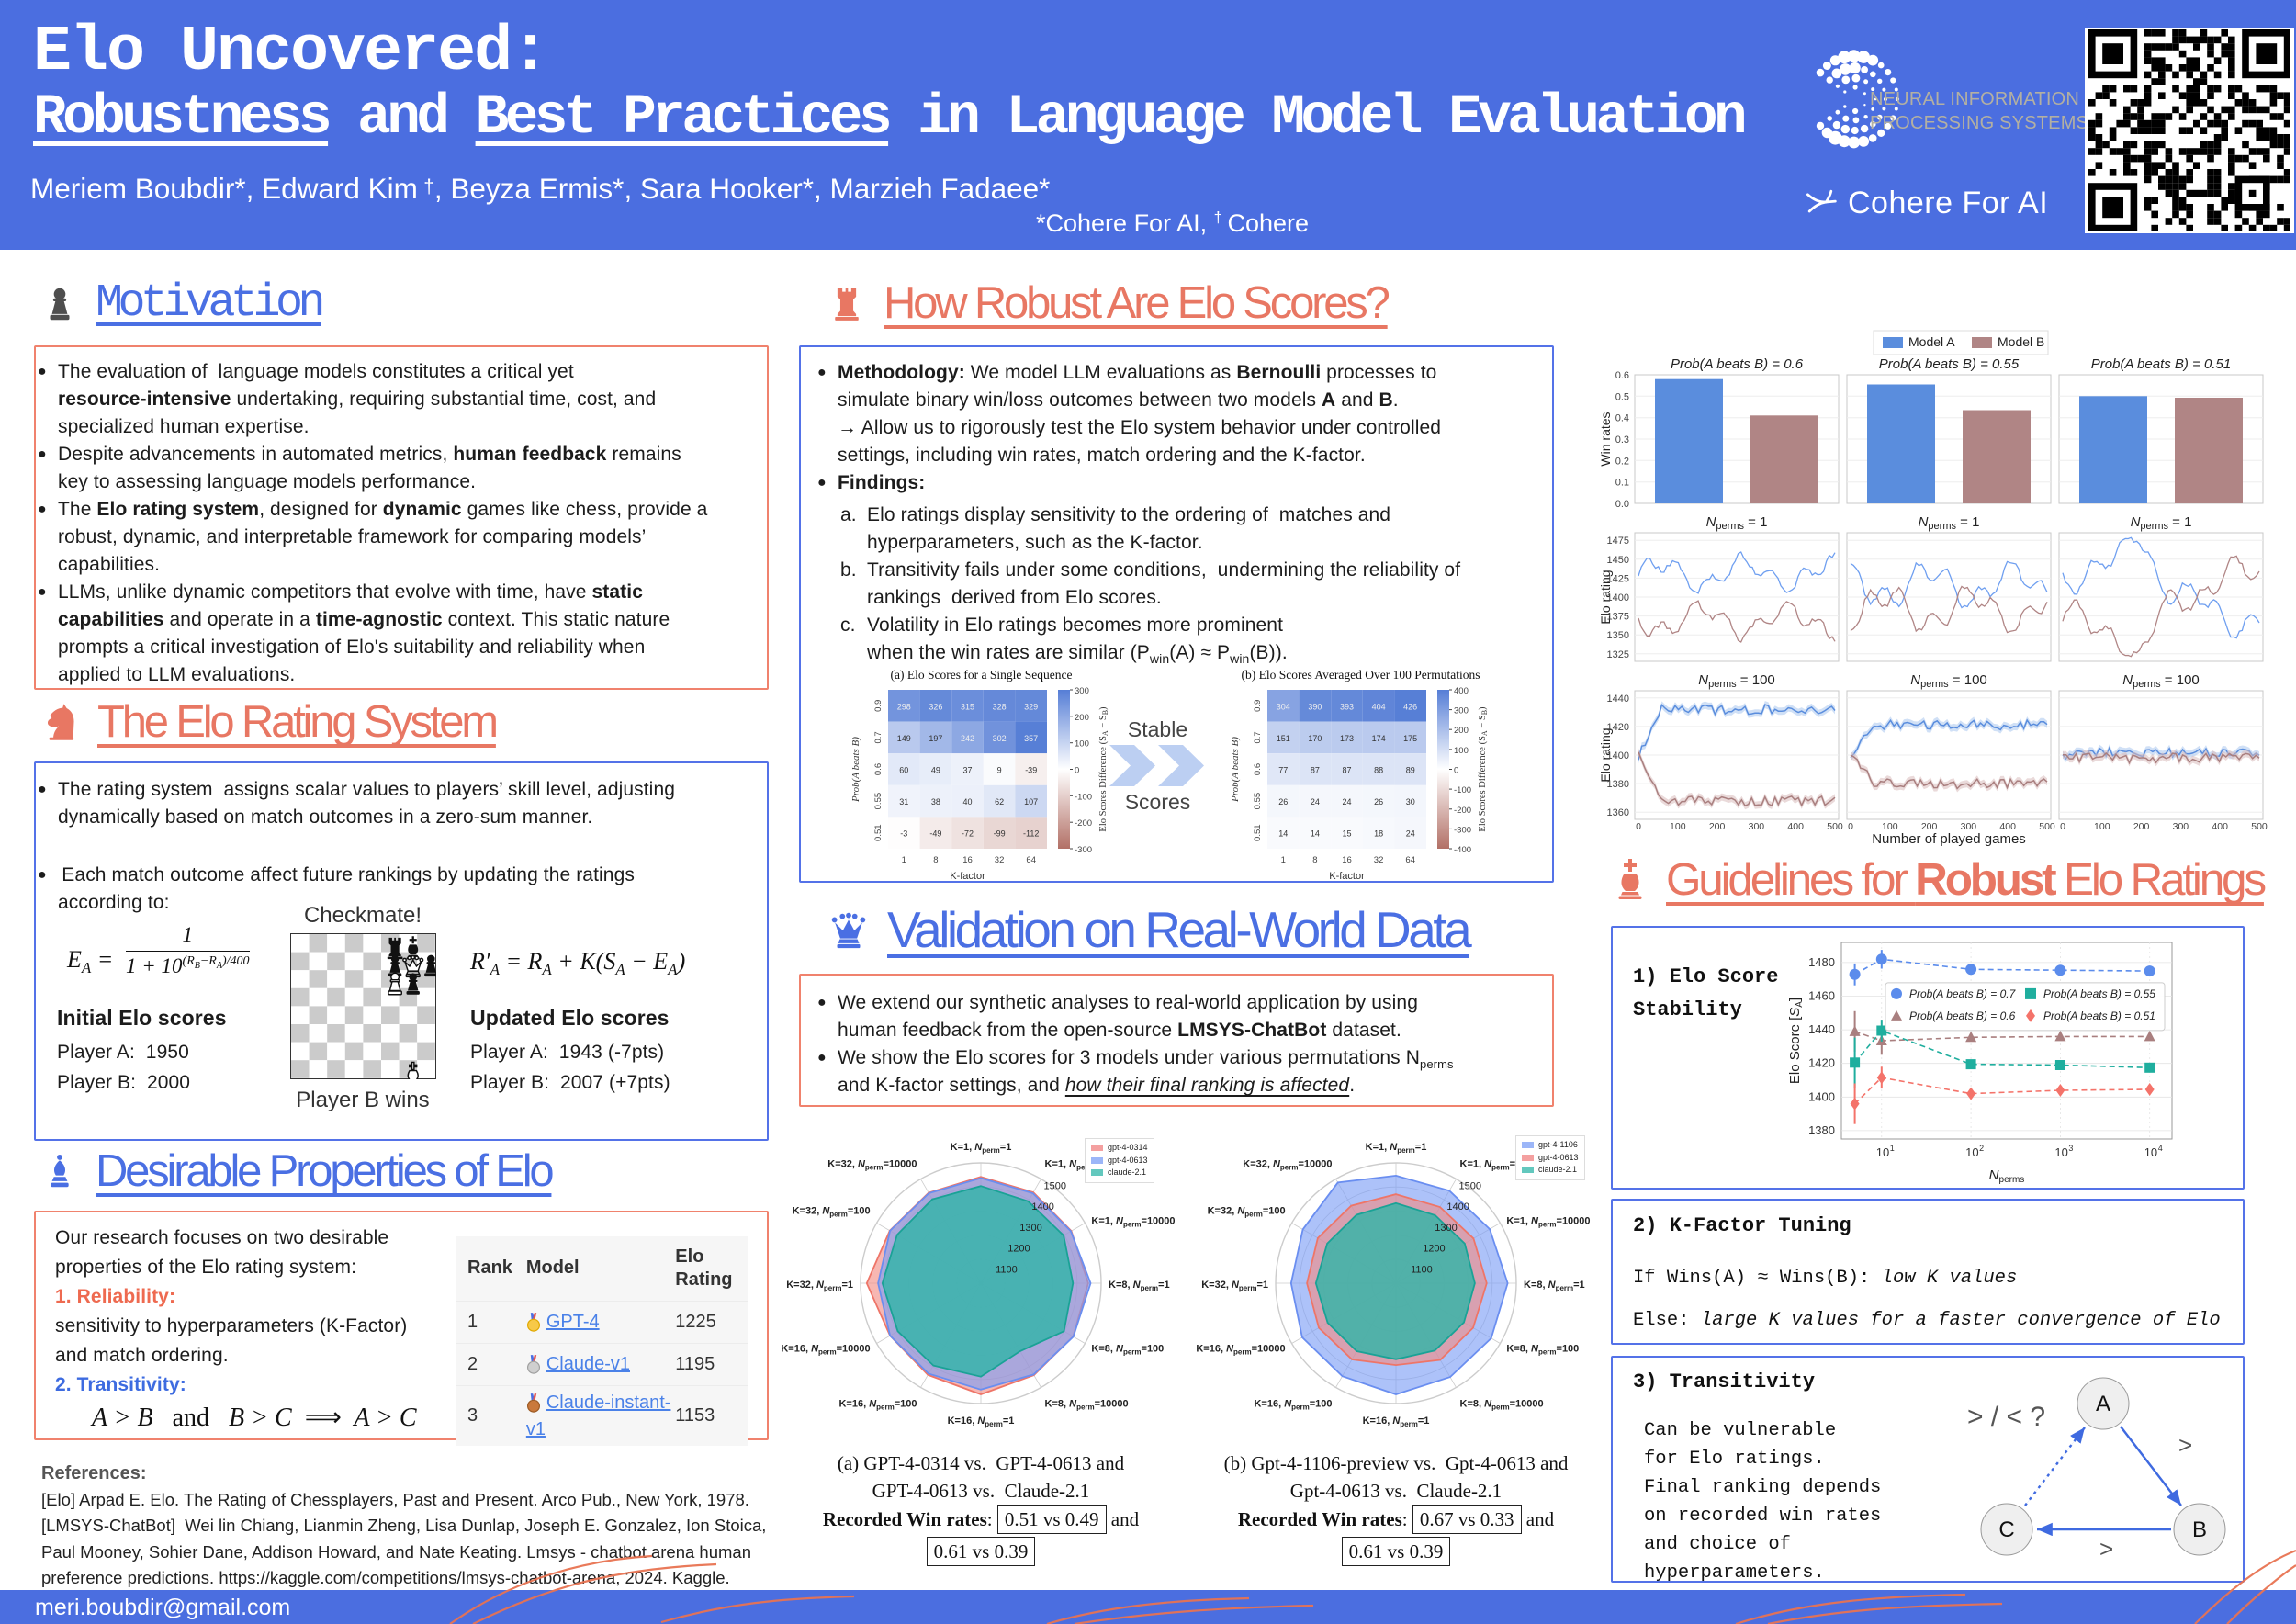 The height and width of the screenshot is (1624, 2296). Describe the element at coordinates (2070, 1148) in the screenshot. I see `svg-text: 3` at that location.